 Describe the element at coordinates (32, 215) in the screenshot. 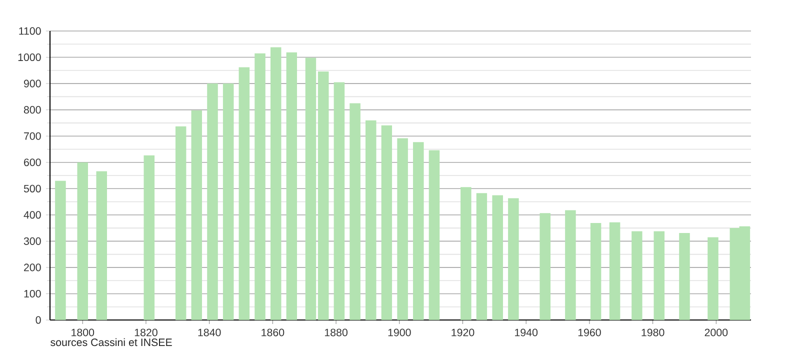

I see `y-tick-label: 400` at that location.